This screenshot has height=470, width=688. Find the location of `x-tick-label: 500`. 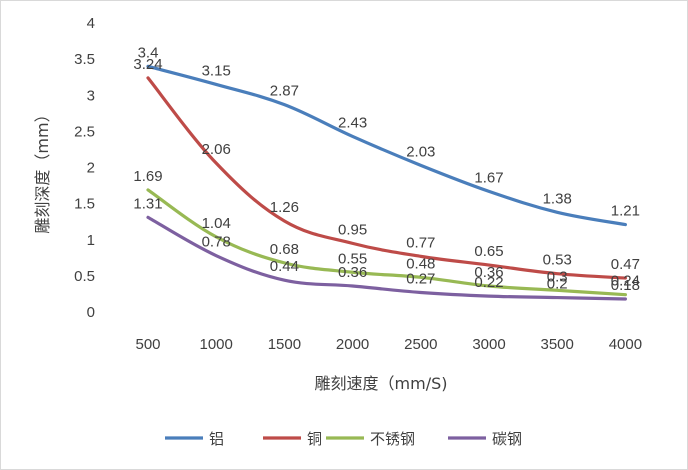

x-tick-label: 500 is located at coordinates (147, 344).